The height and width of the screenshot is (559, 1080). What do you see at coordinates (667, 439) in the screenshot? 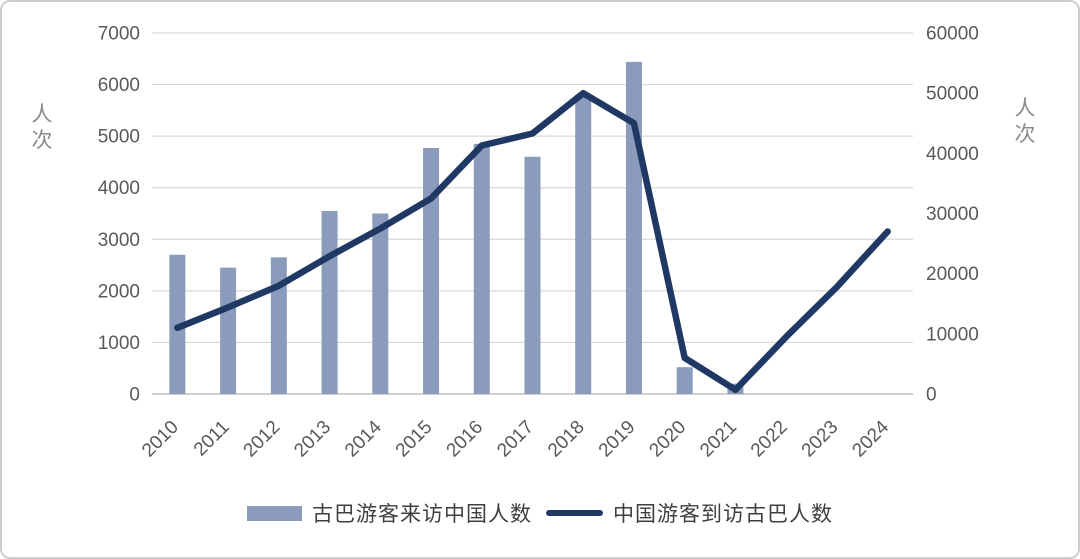
I see `x-axis-tick-label: 2020` at bounding box center [667, 439].